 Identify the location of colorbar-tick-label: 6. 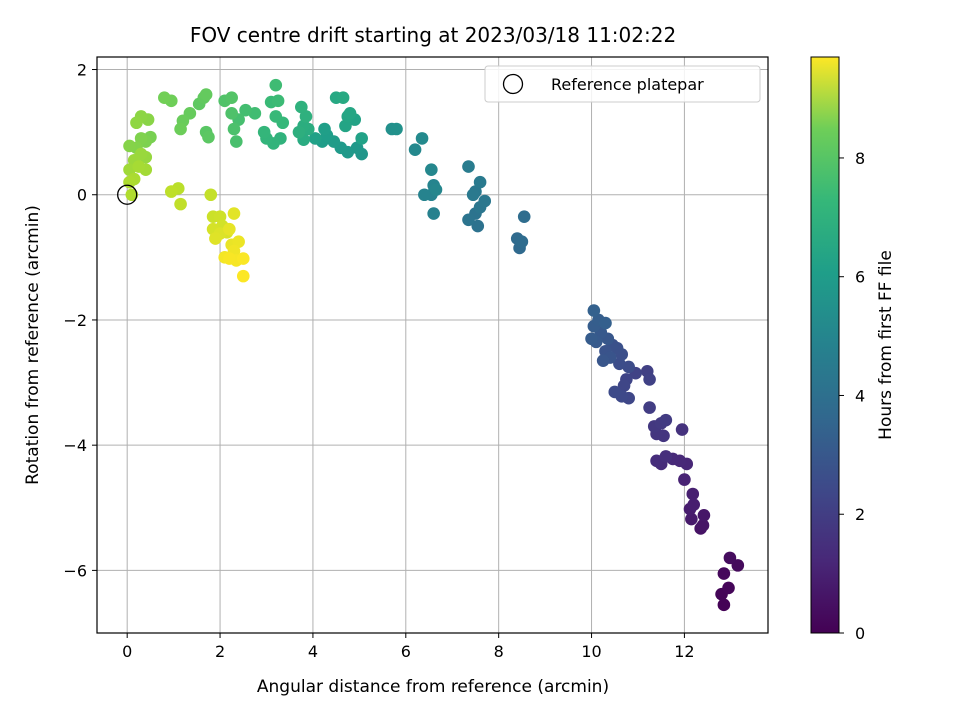
(860, 277).